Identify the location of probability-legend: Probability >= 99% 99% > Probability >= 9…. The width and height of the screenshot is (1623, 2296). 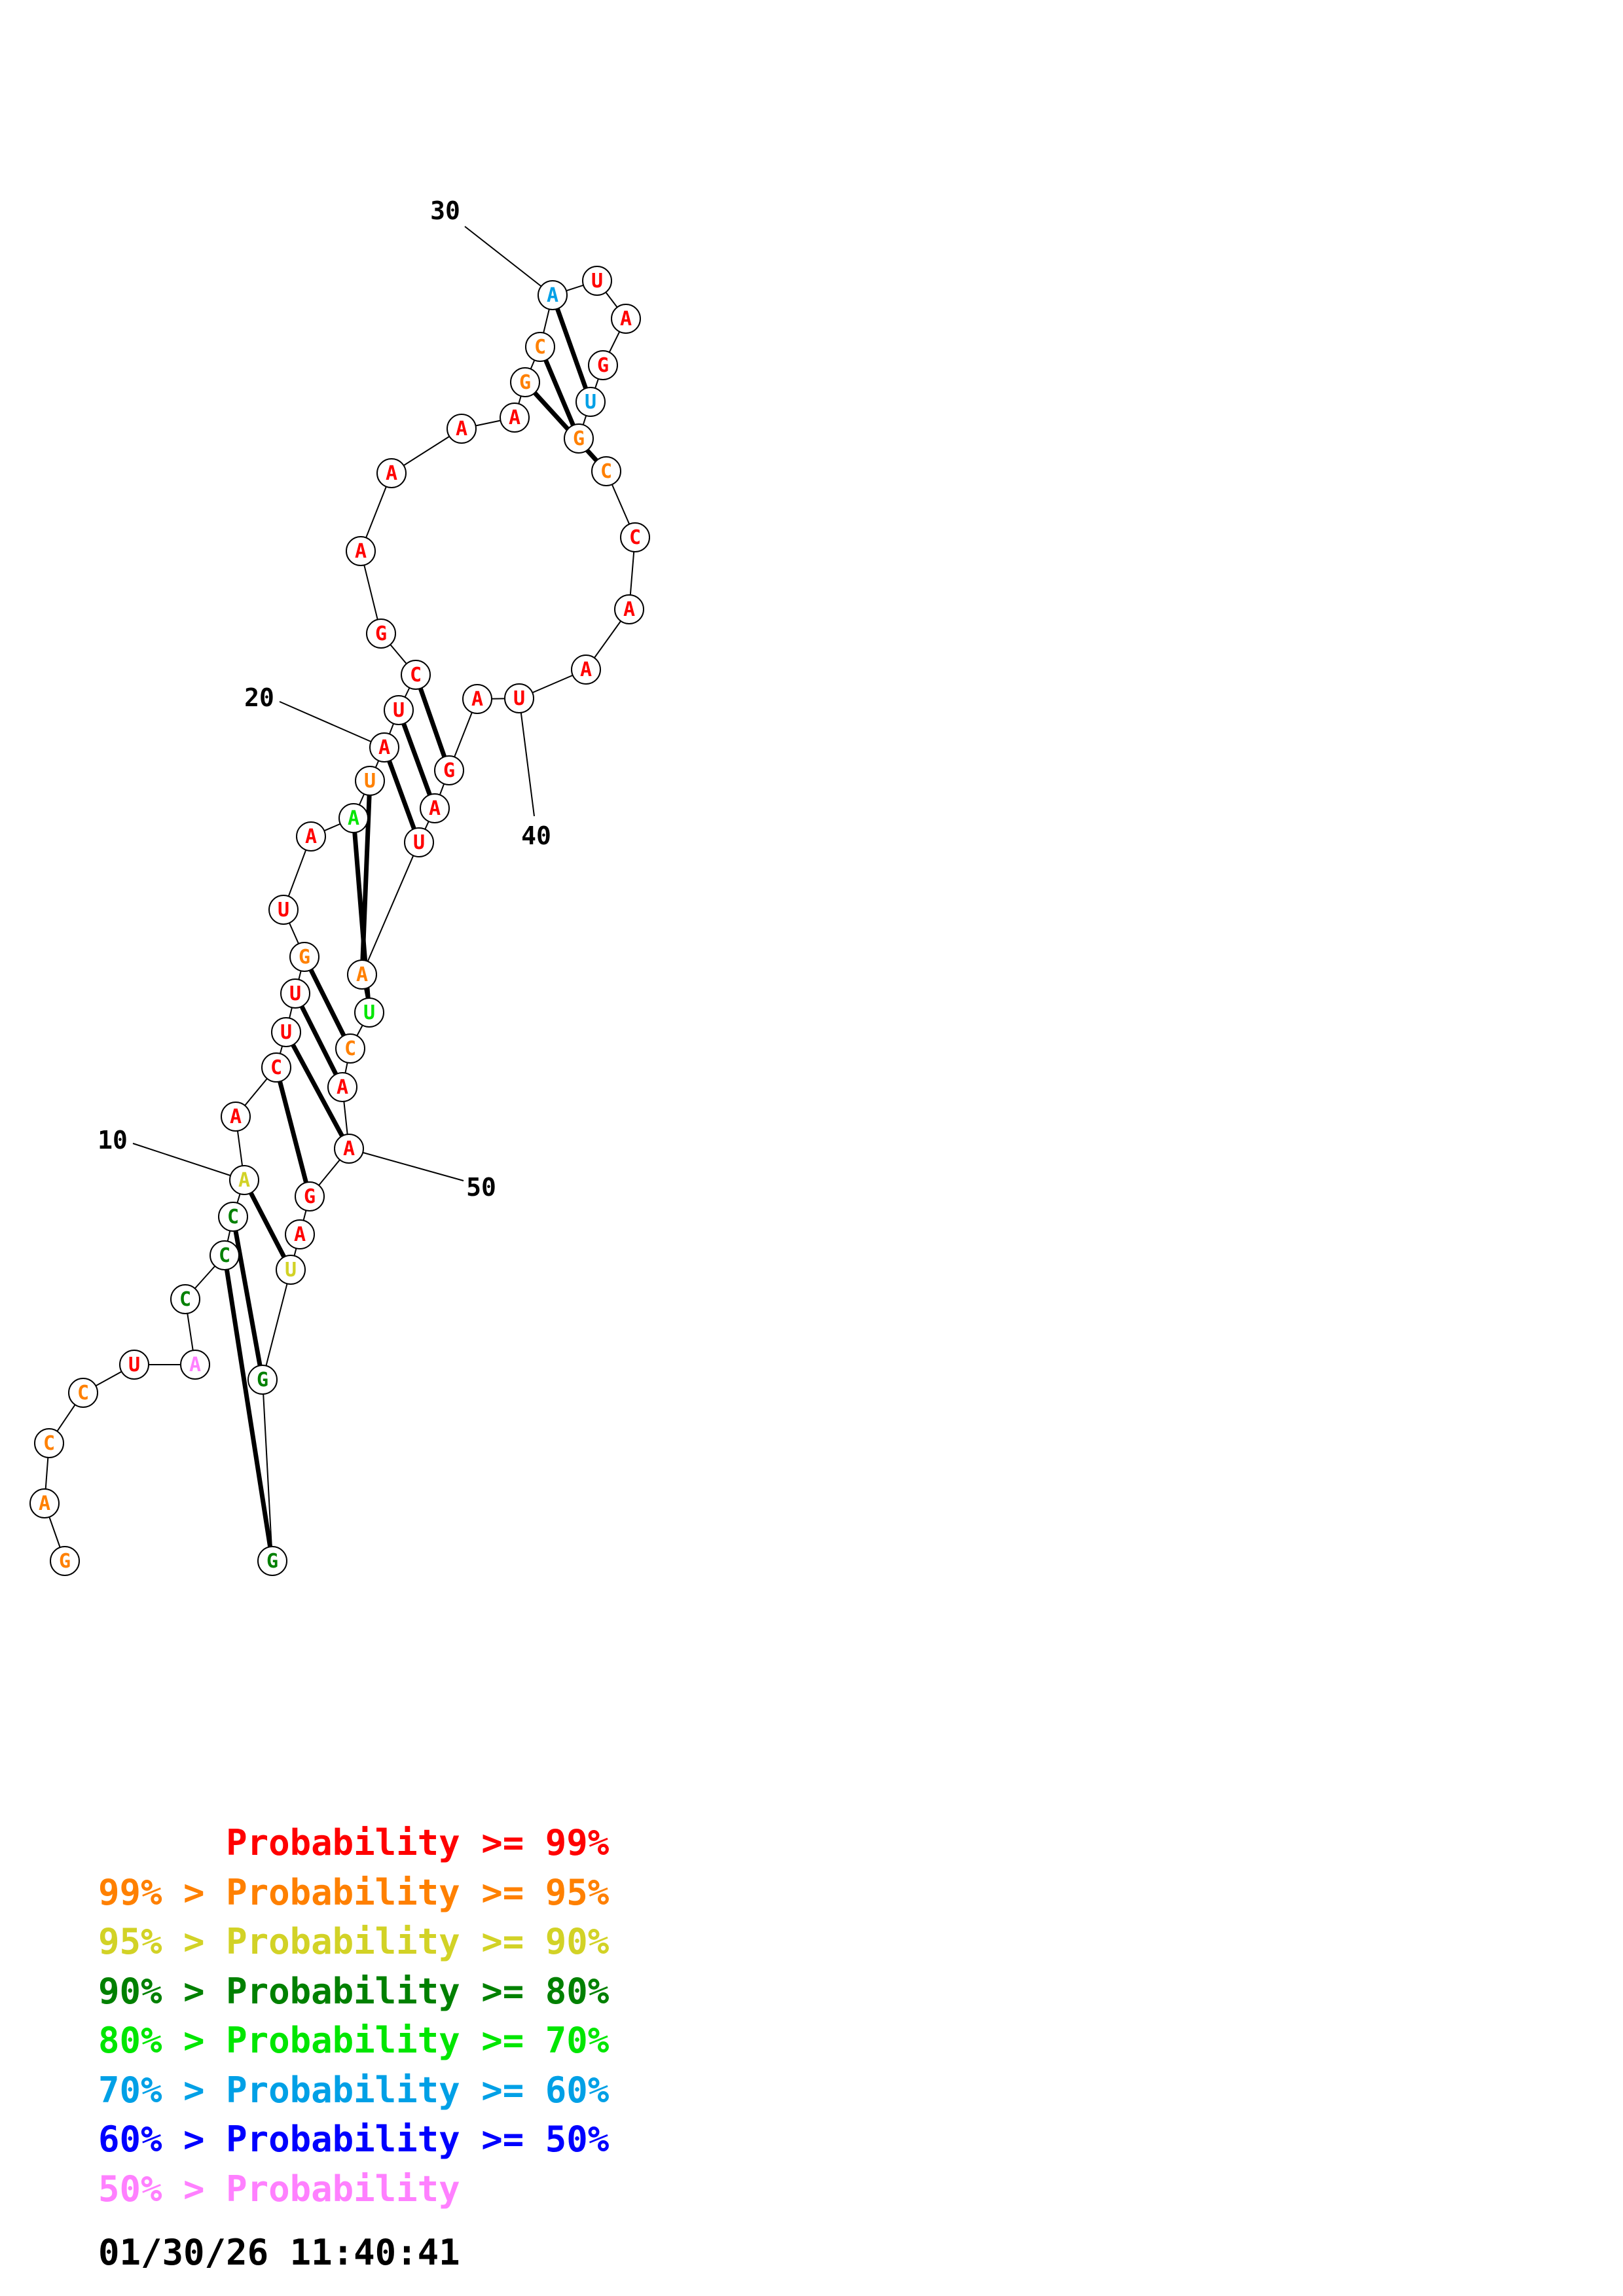
(353, 2016).